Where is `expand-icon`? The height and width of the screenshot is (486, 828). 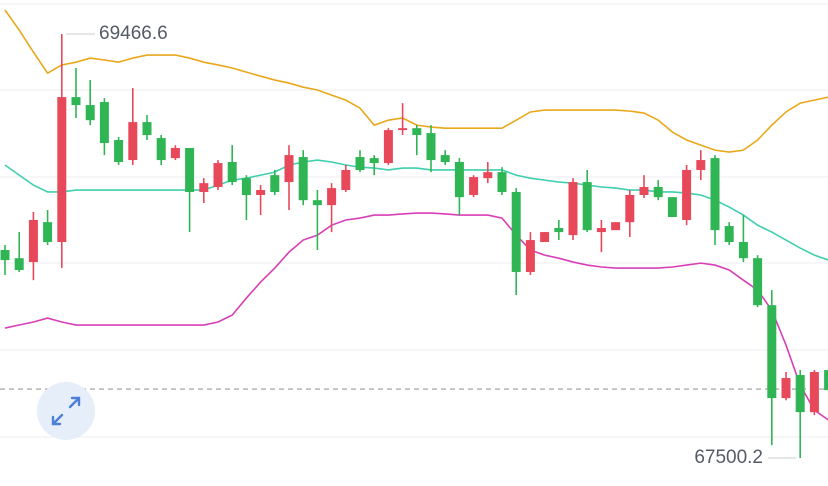 expand-icon is located at coordinates (66, 411).